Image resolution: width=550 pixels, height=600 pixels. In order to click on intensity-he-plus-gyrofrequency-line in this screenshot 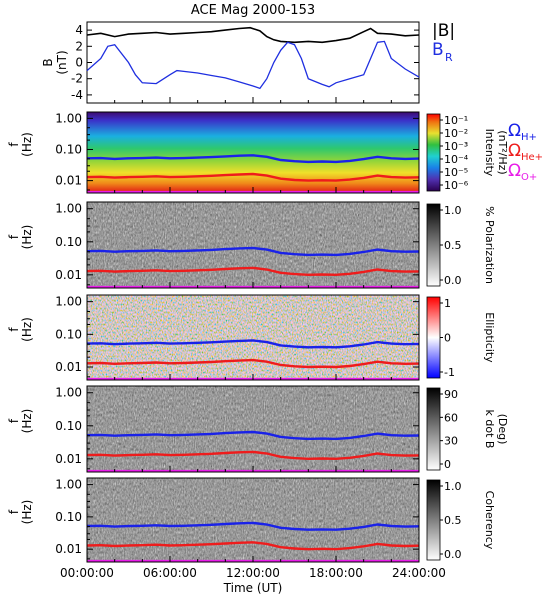, I will do `click(253, 177)`.